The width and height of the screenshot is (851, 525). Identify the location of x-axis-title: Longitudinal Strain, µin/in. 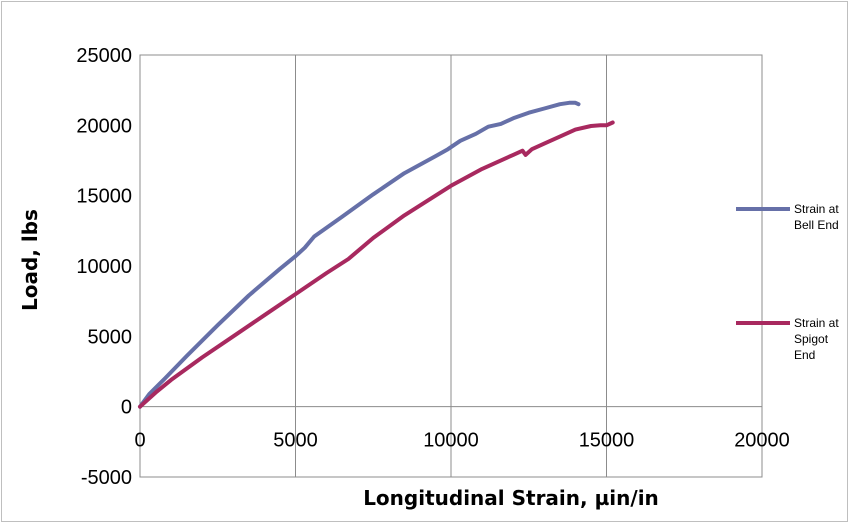
(511, 498).